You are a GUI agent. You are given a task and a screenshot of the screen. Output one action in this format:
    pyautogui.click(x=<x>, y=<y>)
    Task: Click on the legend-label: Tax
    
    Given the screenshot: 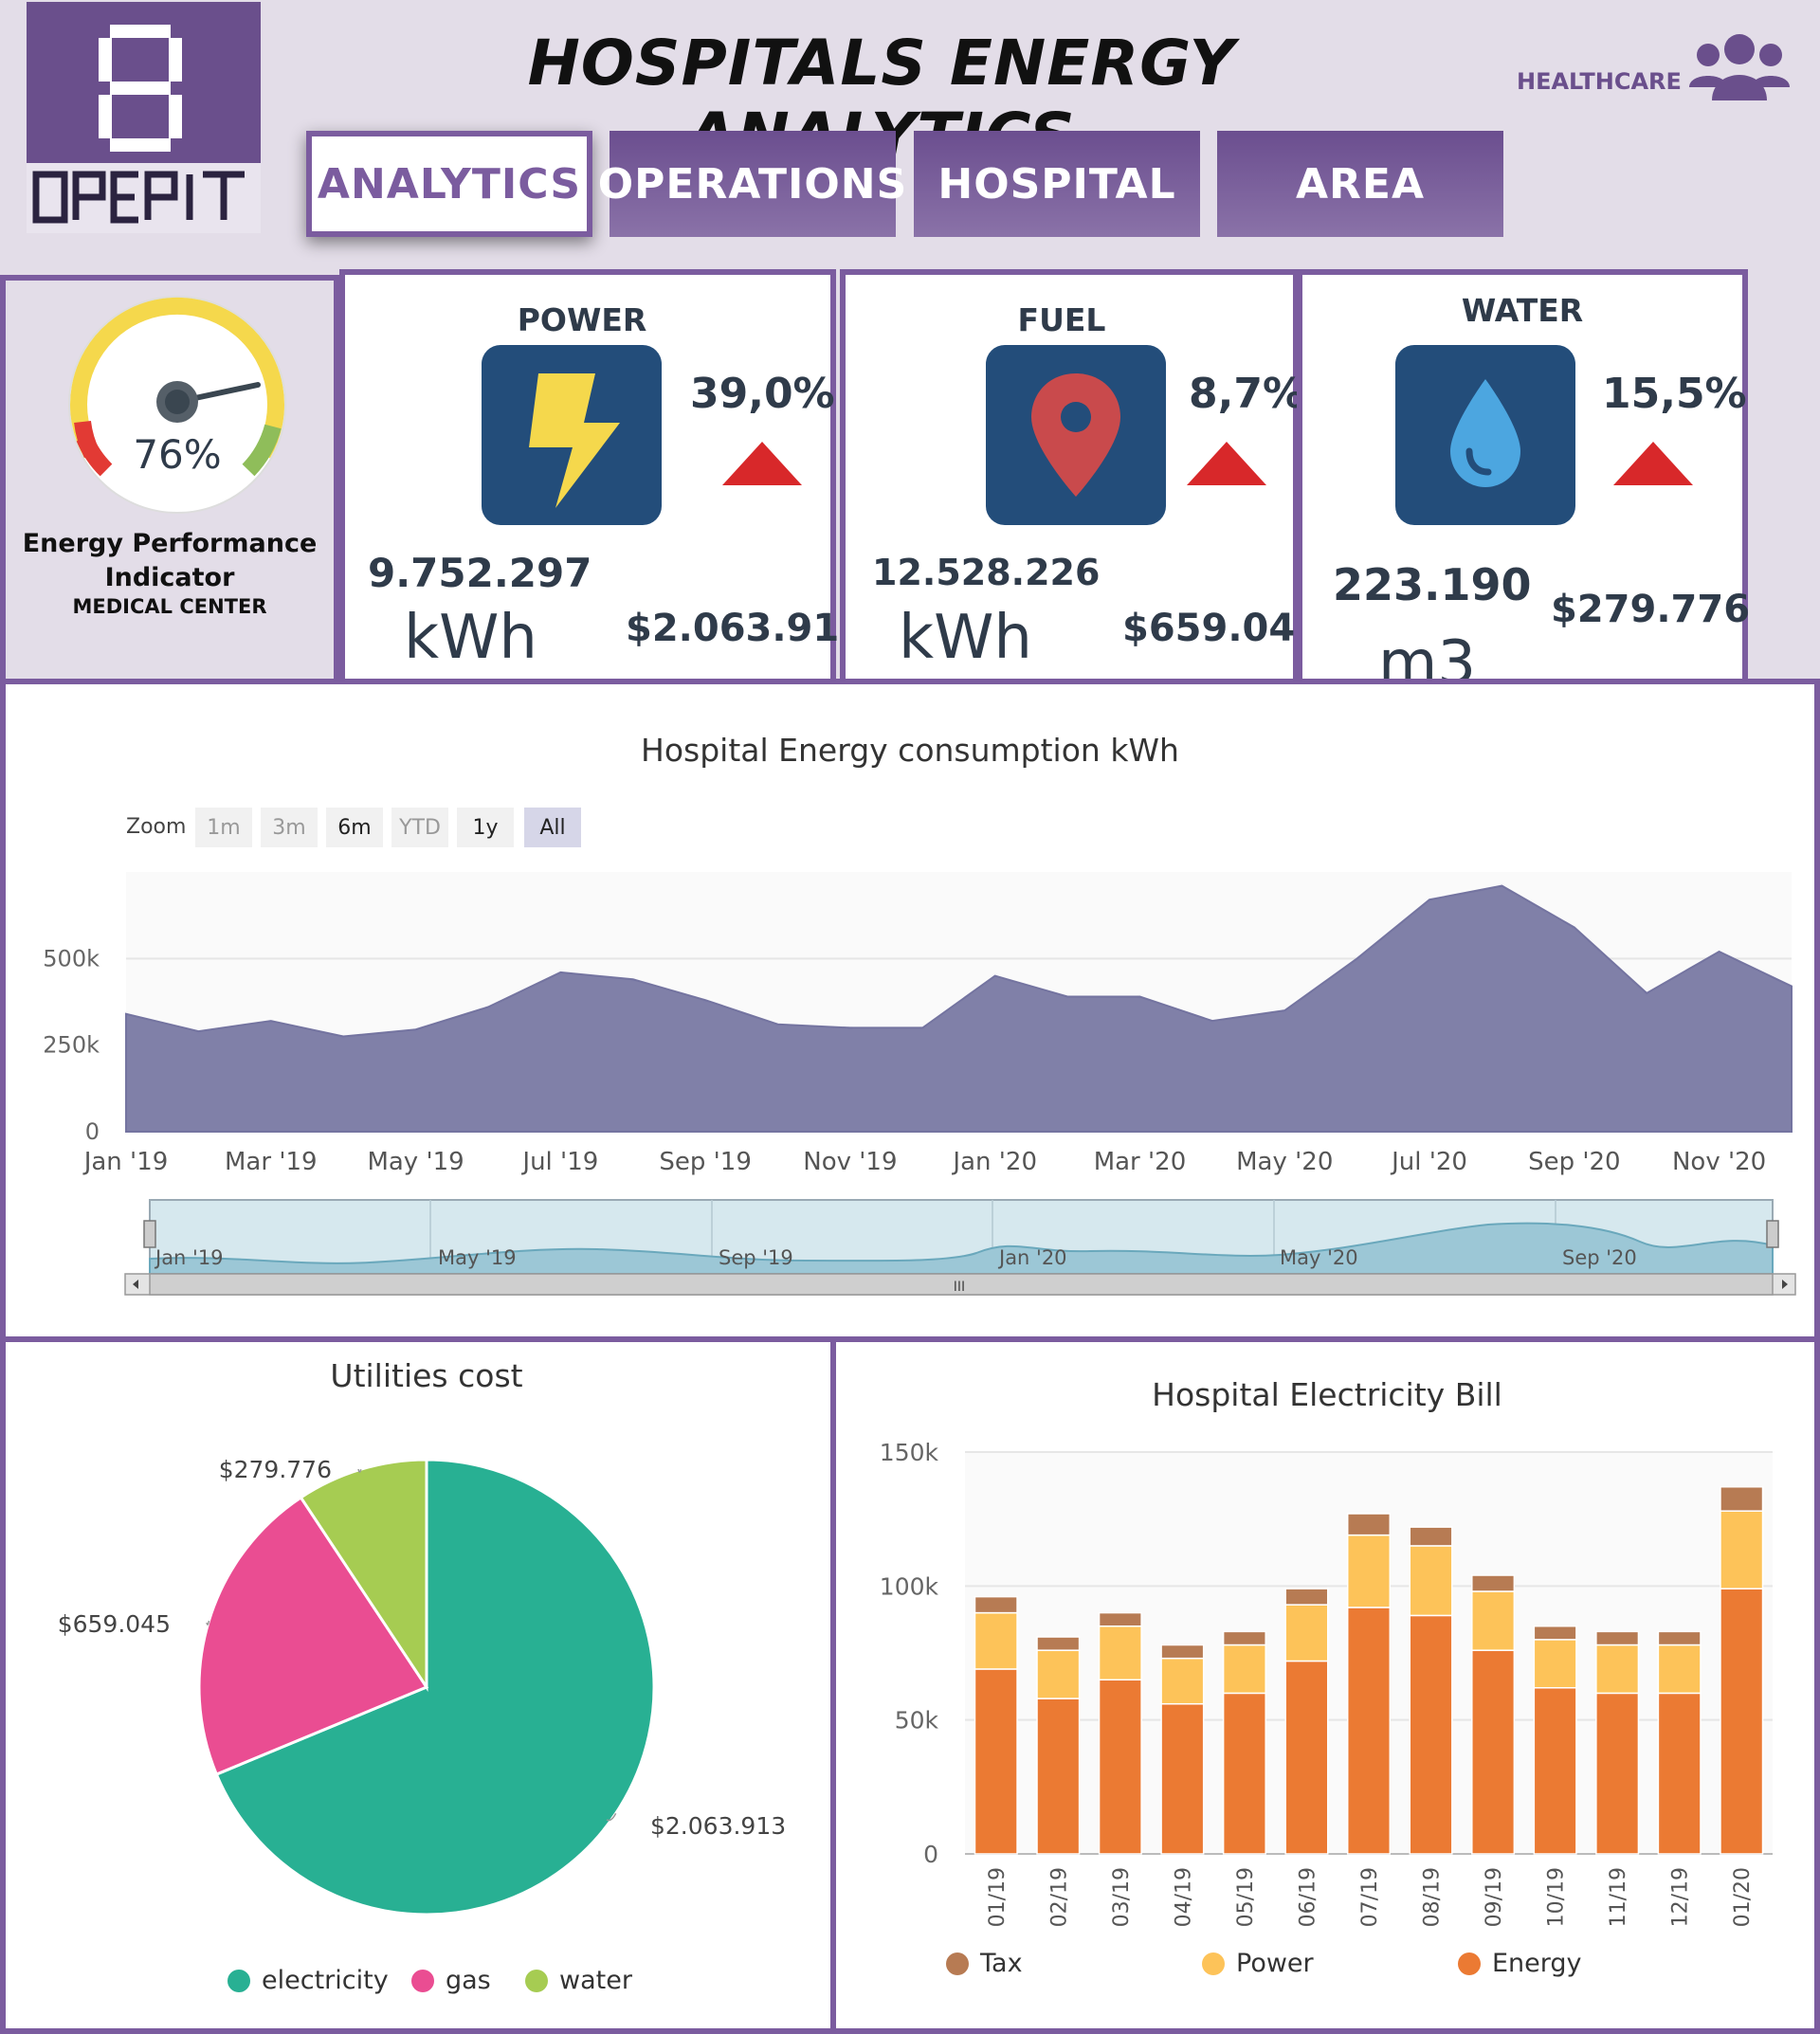 What is the action you would take?
    pyautogui.click(x=1001, y=1964)
    